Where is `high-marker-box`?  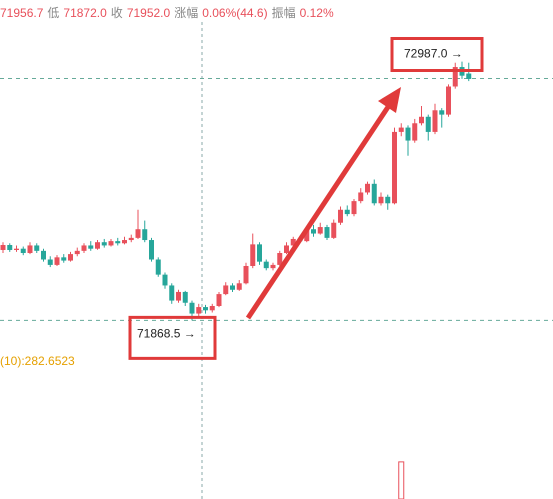
high-marker-box is located at coordinates (437, 54).